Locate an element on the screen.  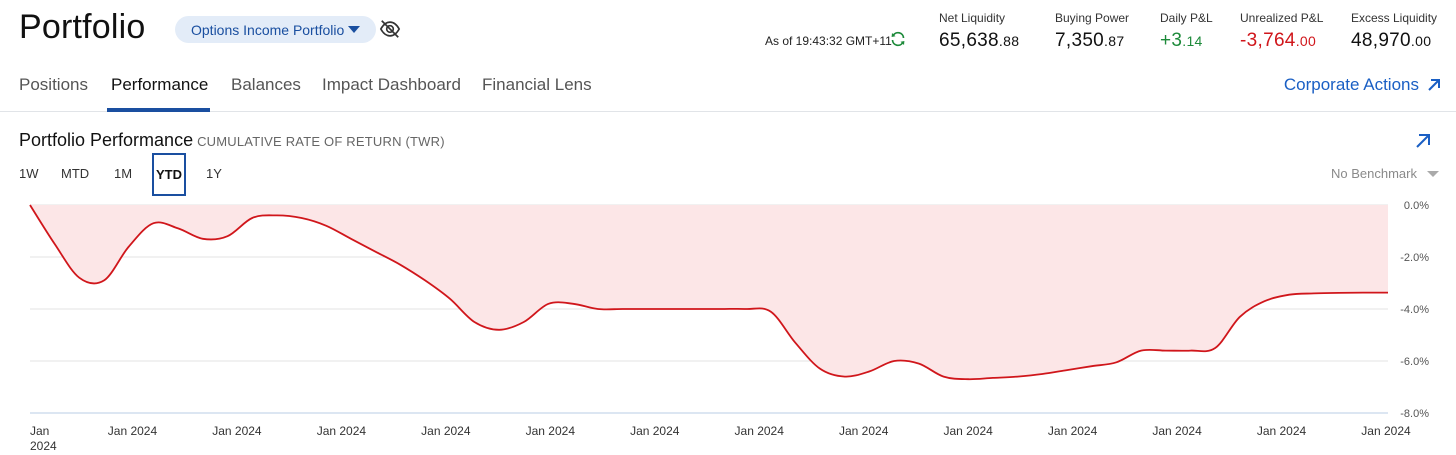
metric-net-liquidity: Net Liquidity 65,638.88 is located at coordinates (979, 31).